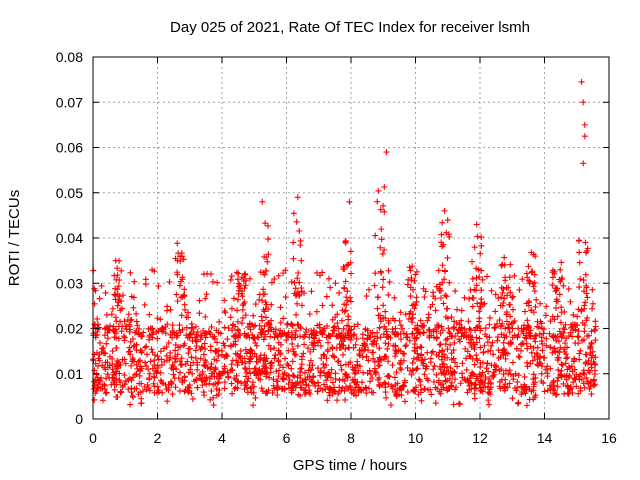  I want to click on x-tick-label: 6, so click(287, 438).